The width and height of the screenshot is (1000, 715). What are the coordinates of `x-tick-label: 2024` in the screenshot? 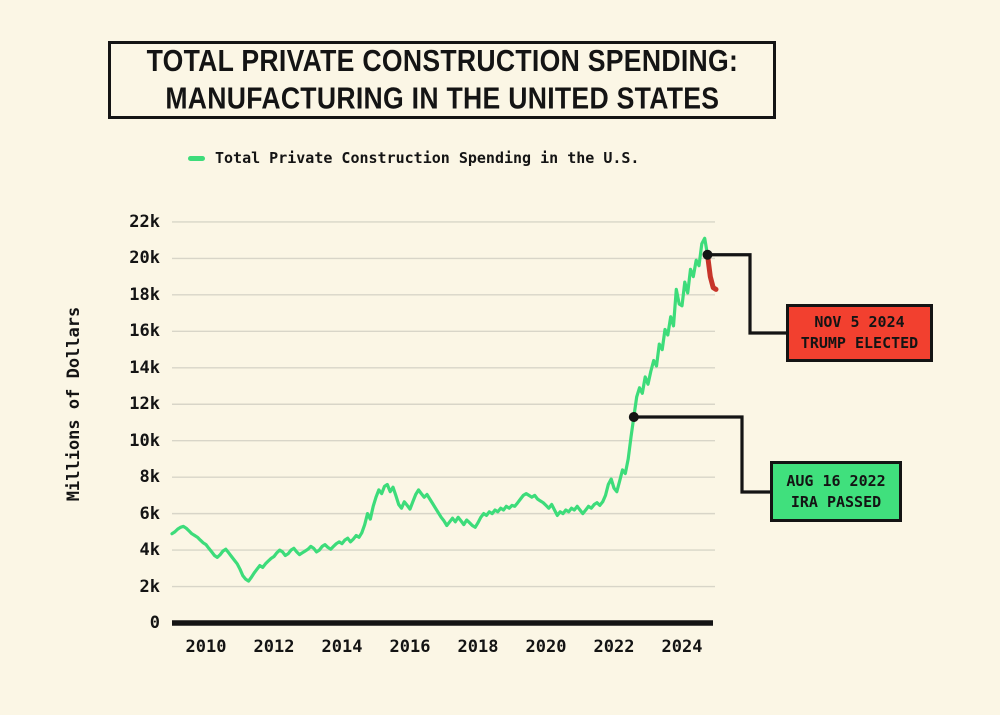 It's located at (682, 647).